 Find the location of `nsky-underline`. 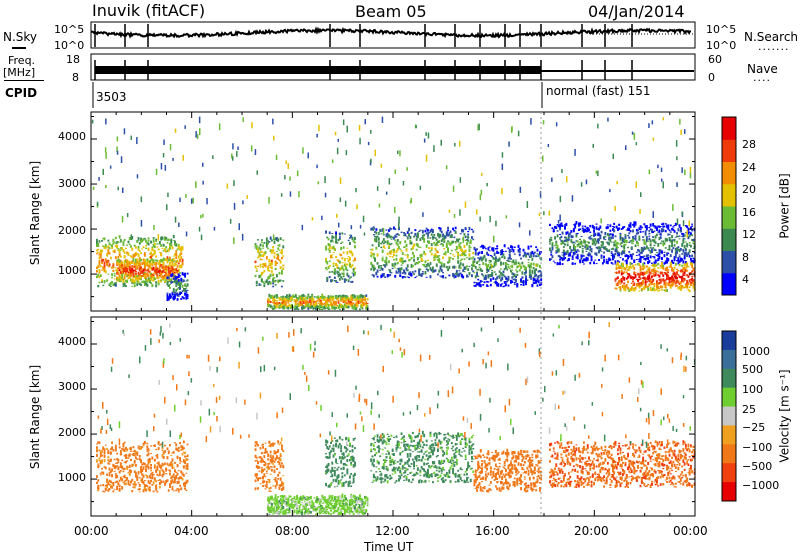

nsky-underline is located at coordinates (19, 48).